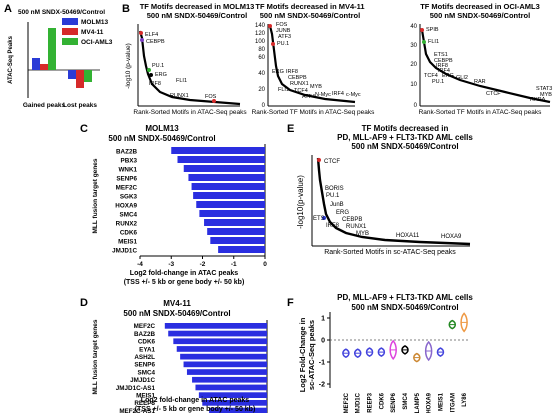  Describe the element at coordinates (97, 42) in the screenshot. I see `legend-label-ociaml3: OCI-AML3` at that location.